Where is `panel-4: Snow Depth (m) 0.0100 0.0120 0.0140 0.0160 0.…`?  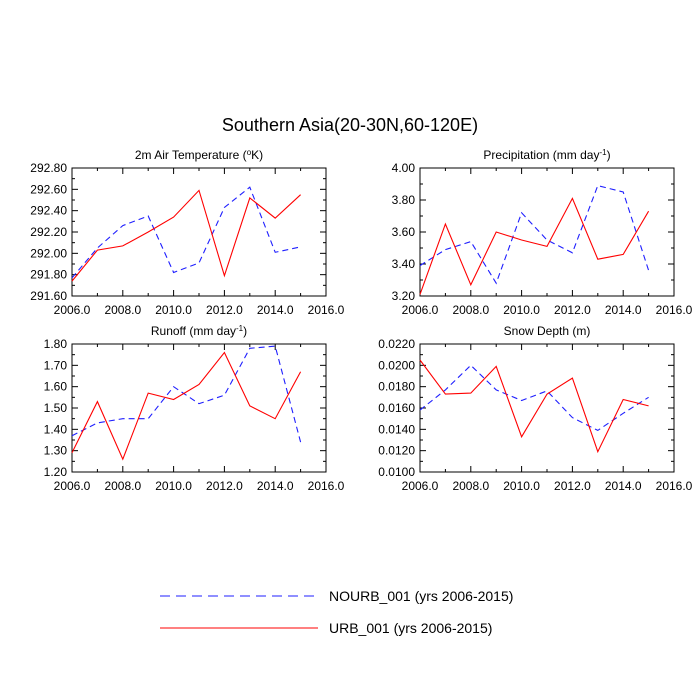
panel-4: Snow Depth (m) 0.0100 0.0120 0.0140 0.0160 0.… is located at coordinates (535, 408).